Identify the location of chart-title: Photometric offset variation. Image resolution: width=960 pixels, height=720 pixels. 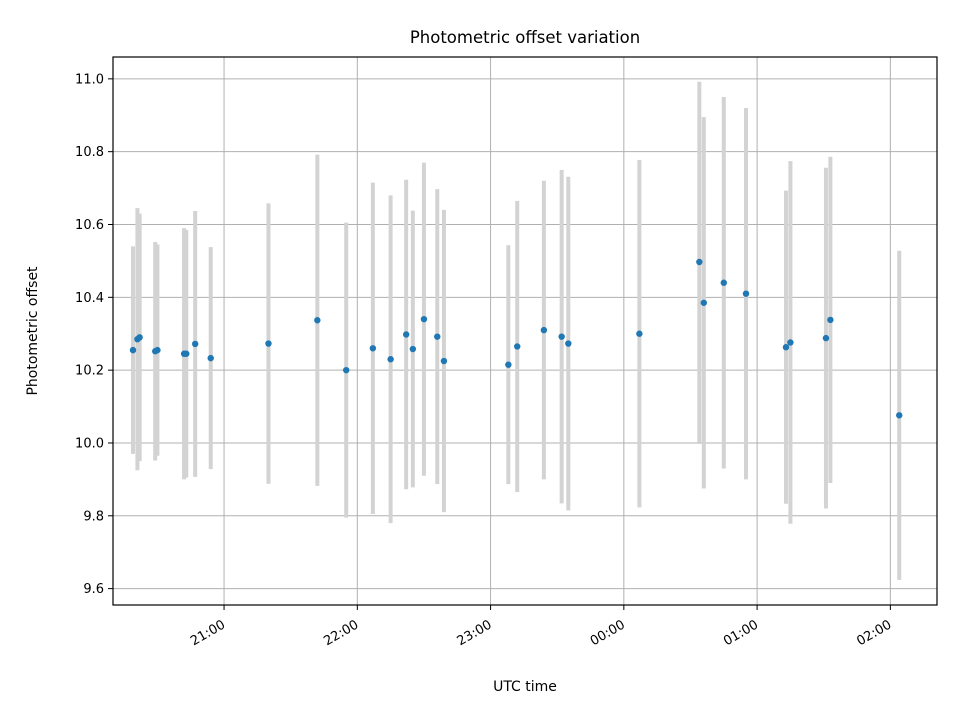
(525, 37).